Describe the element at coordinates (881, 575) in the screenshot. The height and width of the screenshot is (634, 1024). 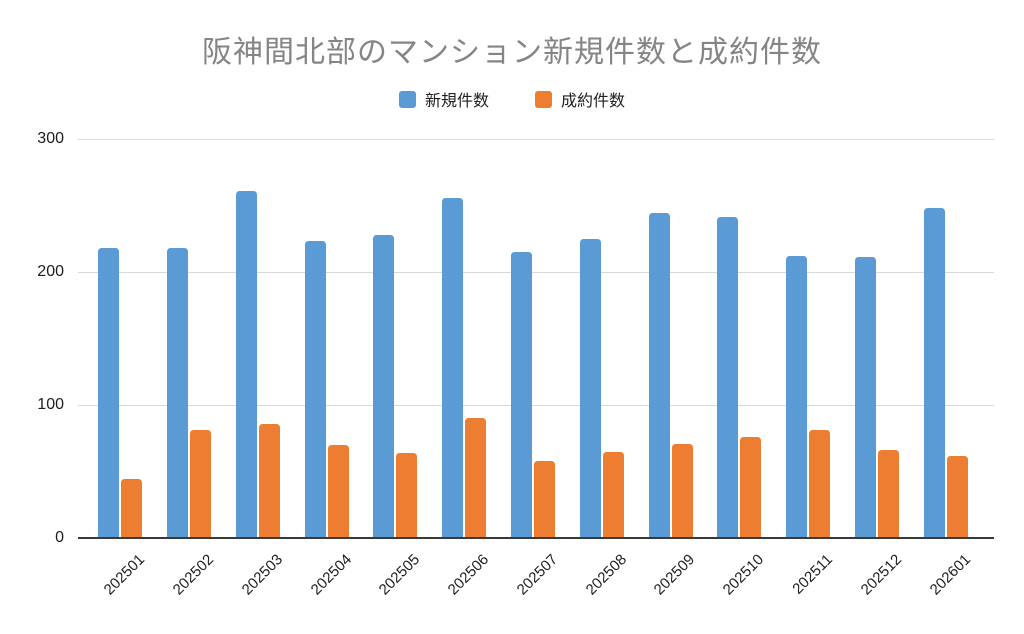
I see `x-axis-label: 202512` at that location.